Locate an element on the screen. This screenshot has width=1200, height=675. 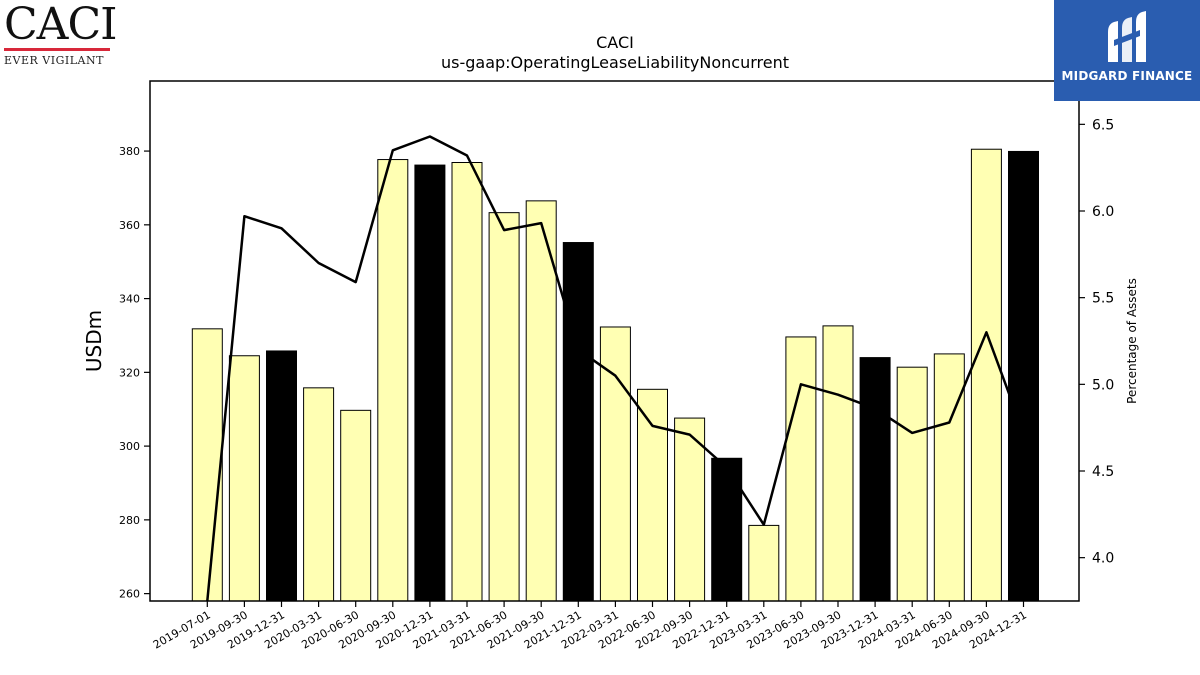
caci-logo-rule is located at coordinates (57, 49).